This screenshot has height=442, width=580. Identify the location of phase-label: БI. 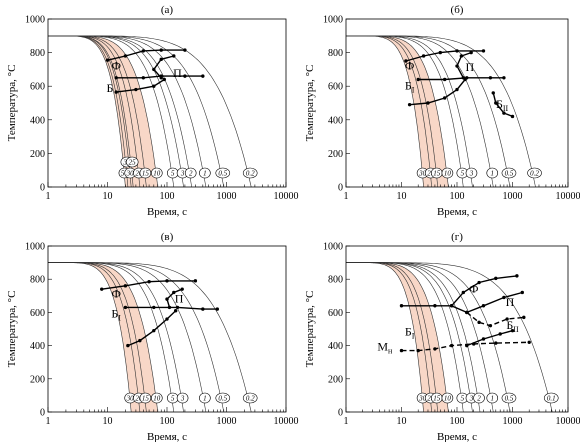
(116, 314).